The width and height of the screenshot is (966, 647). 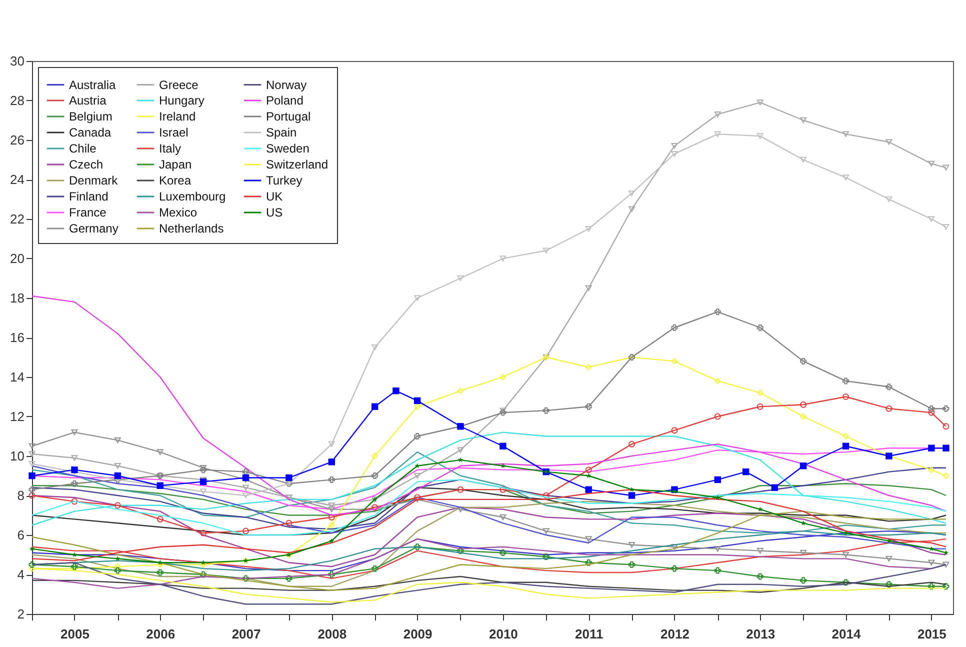 What do you see at coordinates (847, 634) in the screenshot?
I see `x-tick-label: 2014` at bounding box center [847, 634].